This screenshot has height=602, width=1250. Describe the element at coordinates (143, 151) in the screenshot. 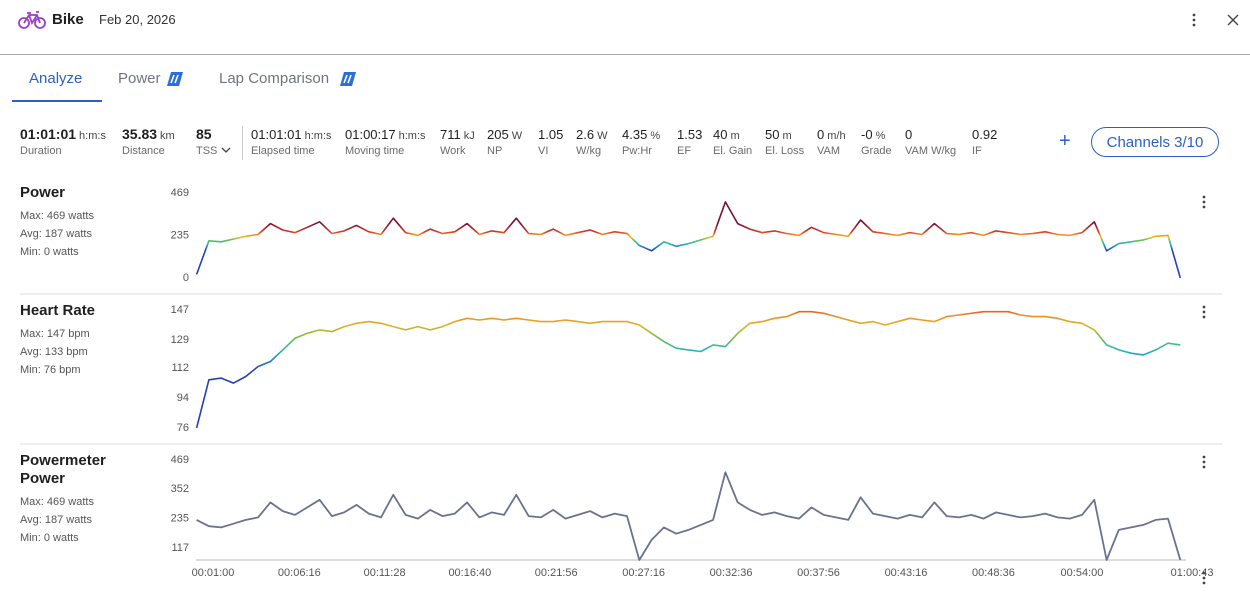

I see `stat-label: Distance` at that location.